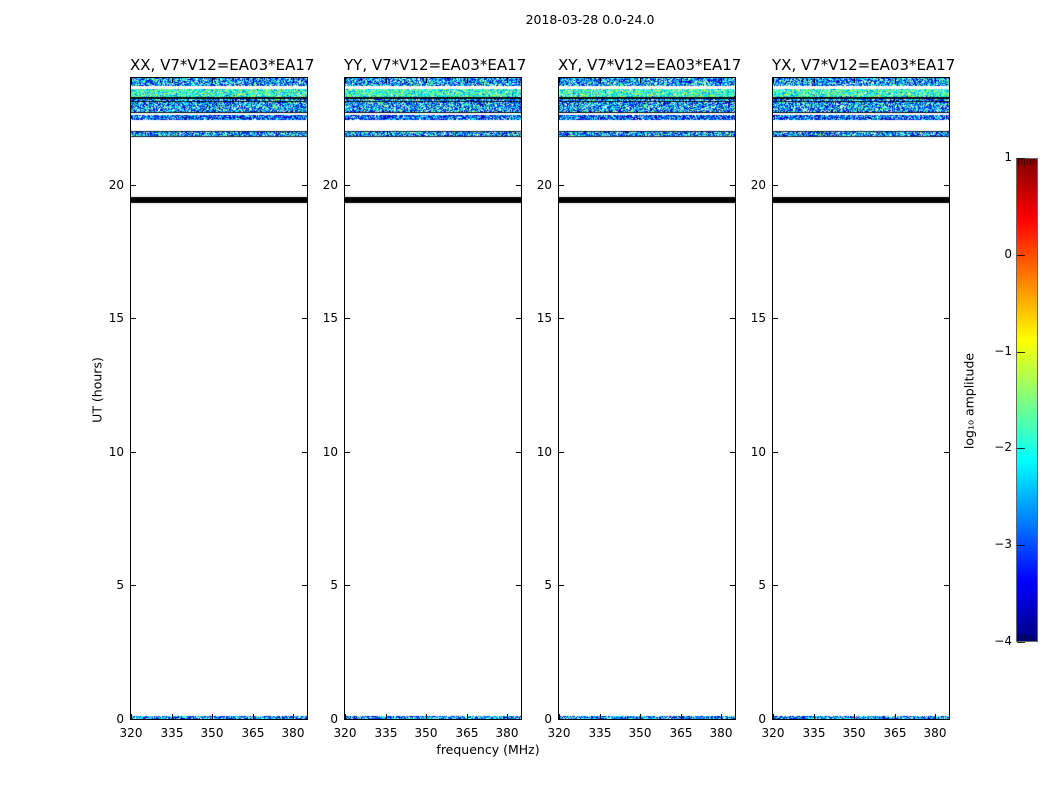 The width and height of the screenshot is (1050, 800). What do you see at coordinates (1008, 157) in the screenshot?
I see `colorbar-tick-label: 1` at bounding box center [1008, 157].